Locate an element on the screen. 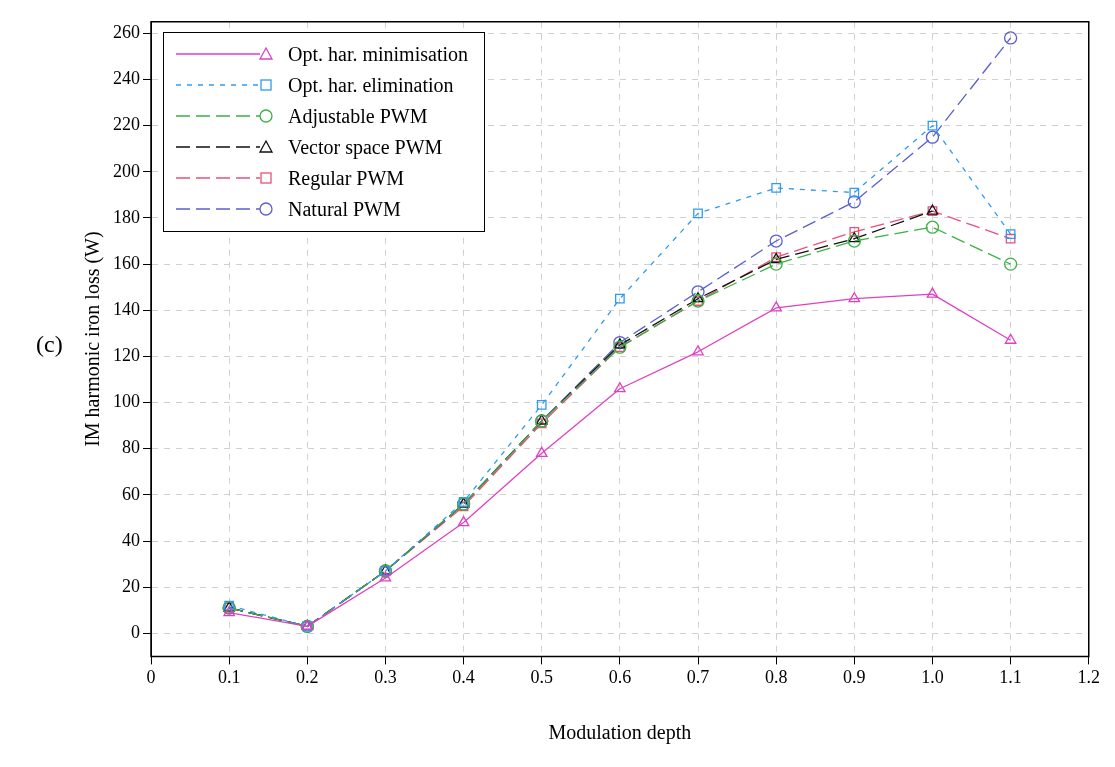  x-tick-label: 0.6 is located at coordinates (620, 676).